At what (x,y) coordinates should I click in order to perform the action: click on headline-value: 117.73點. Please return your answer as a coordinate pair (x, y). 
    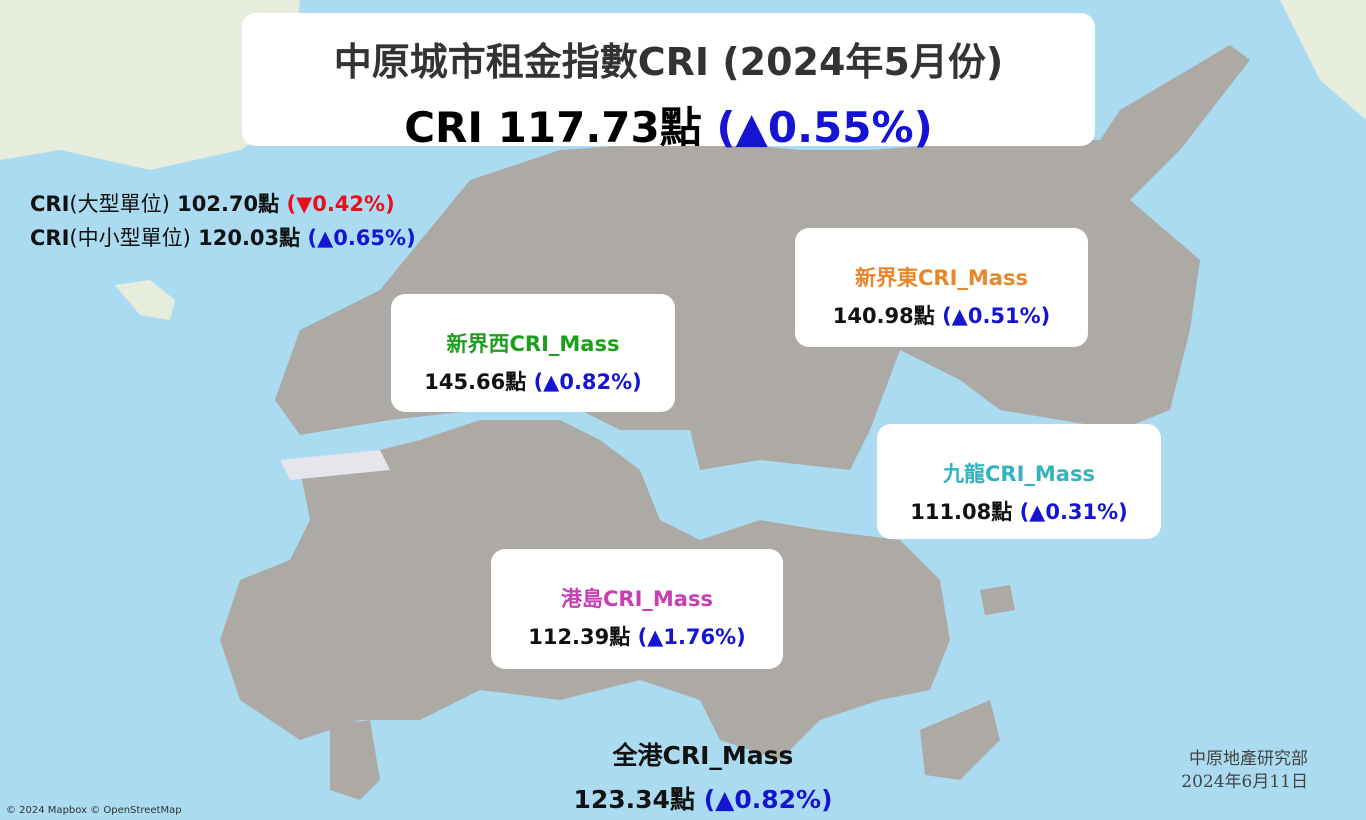
    Looking at the image, I should click on (599, 127).